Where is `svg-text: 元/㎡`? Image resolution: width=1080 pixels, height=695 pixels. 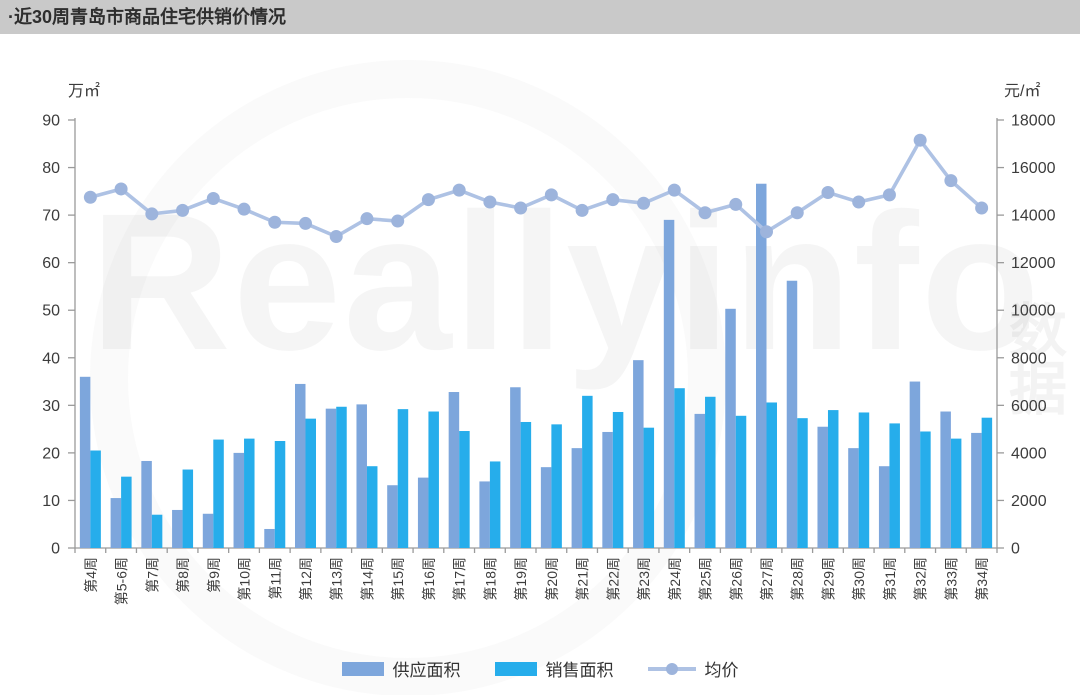 svg-text: 元/㎡ is located at coordinates (1022, 91).